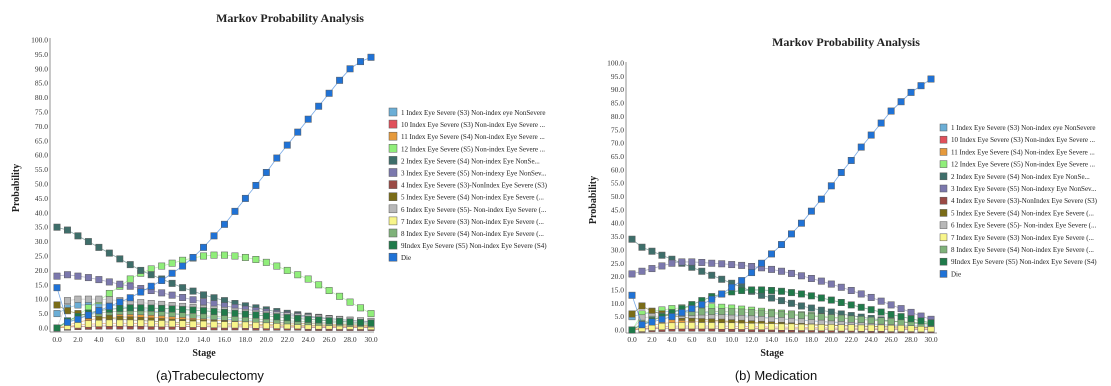  Describe the element at coordinates (41, 284) in the screenshot. I see `y-tick-label: 15.0` at that location.